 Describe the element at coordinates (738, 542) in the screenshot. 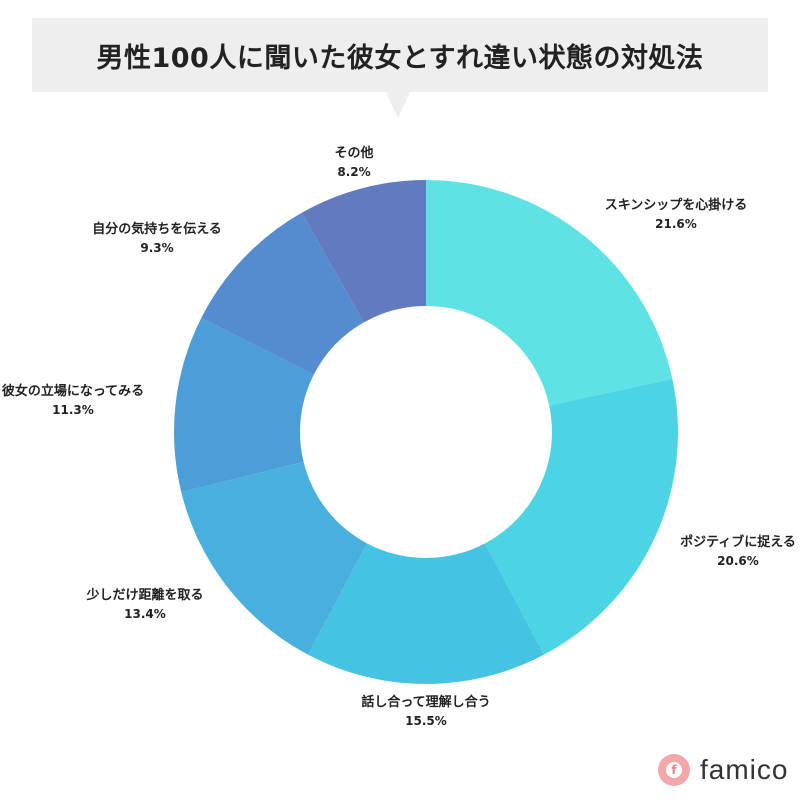

I see `slice-label-1: ポジティブに捉える` at that location.